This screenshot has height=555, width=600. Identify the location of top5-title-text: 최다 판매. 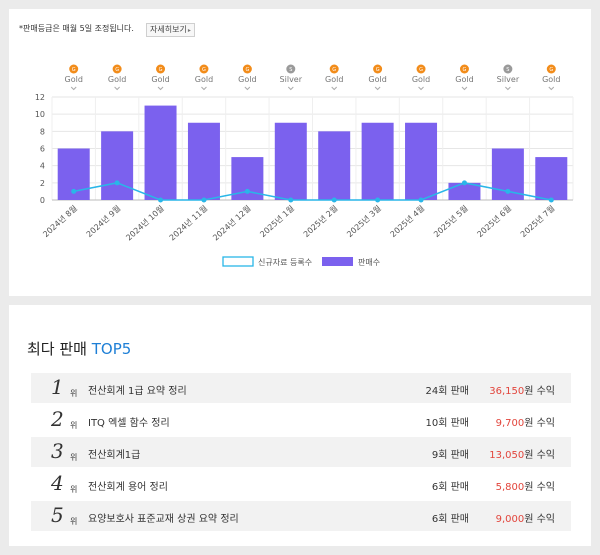
(57, 349).